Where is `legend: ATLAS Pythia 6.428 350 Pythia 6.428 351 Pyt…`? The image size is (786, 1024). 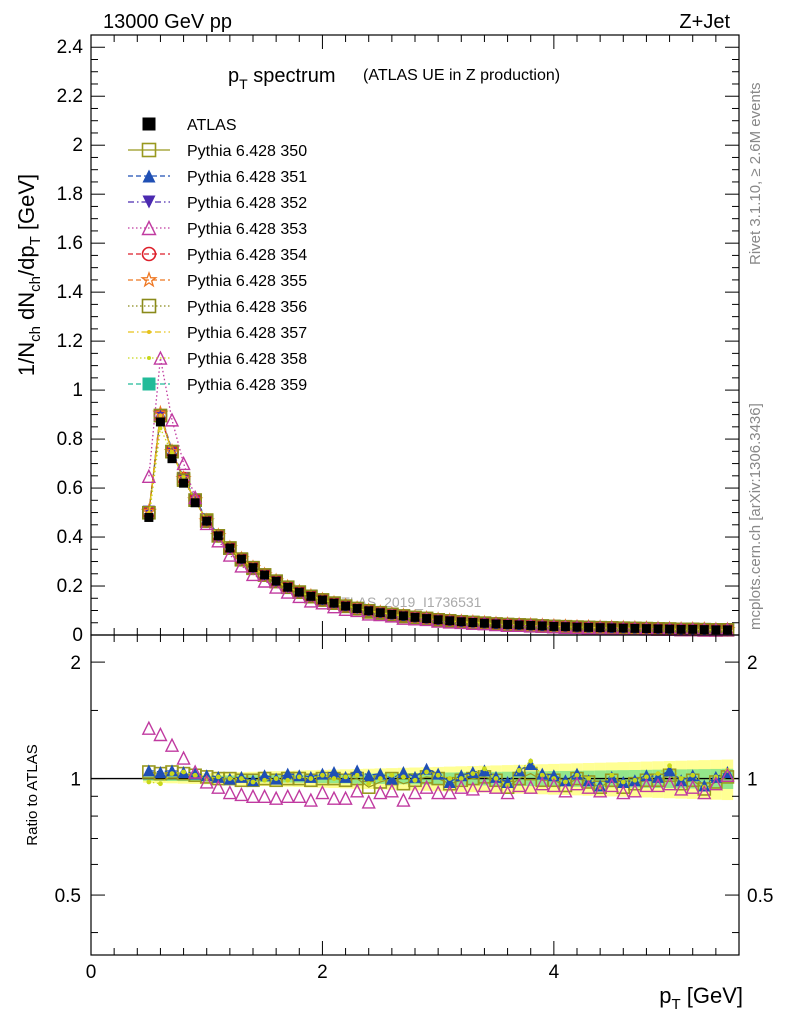 legend: ATLAS Pythia 6.428 350 Pythia 6.428 351 Pyt… is located at coordinates (217, 255).